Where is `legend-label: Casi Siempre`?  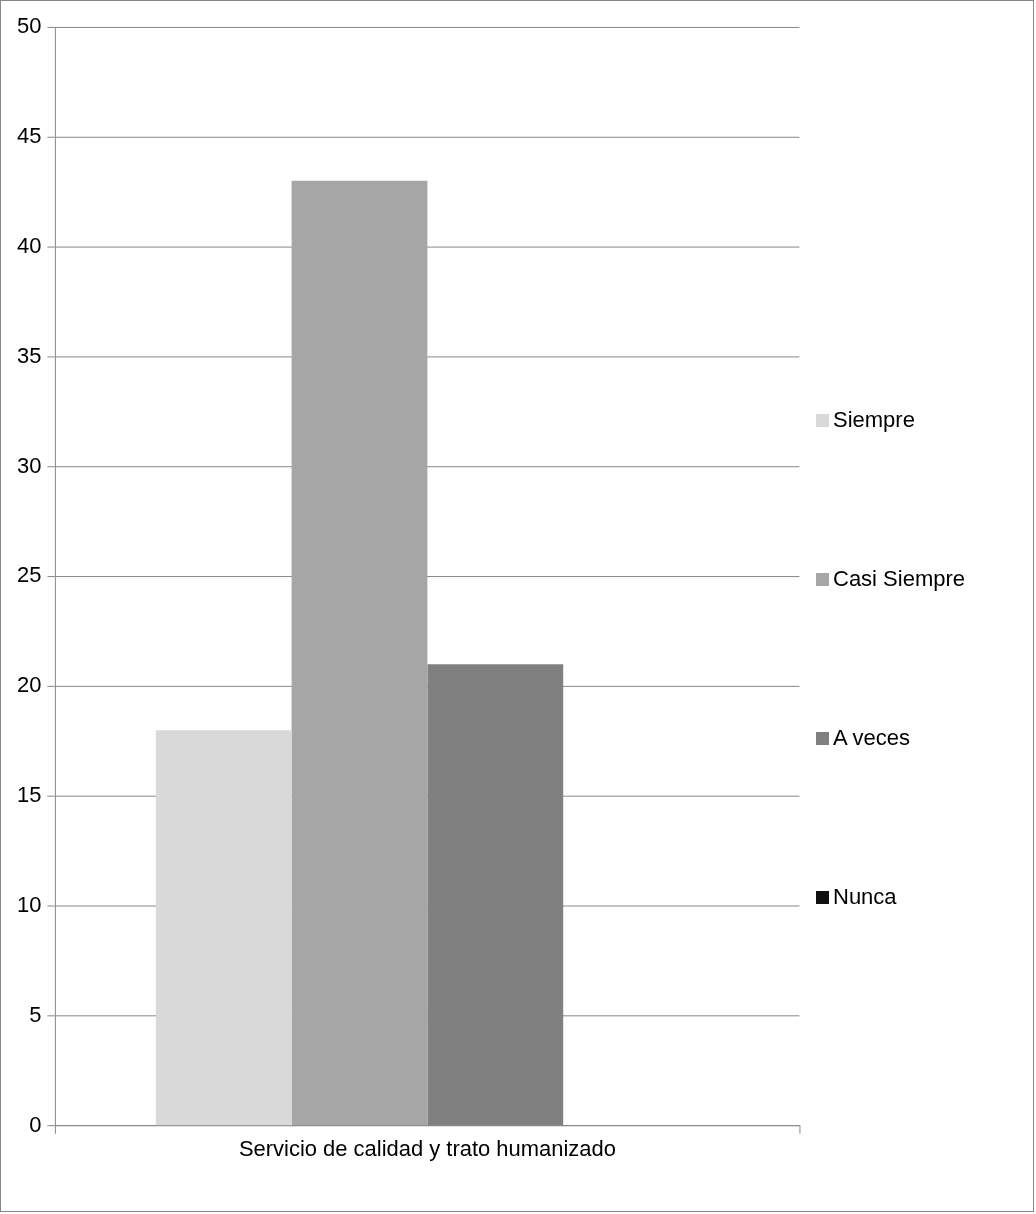 legend-label: Casi Siempre is located at coordinates (899, 579).